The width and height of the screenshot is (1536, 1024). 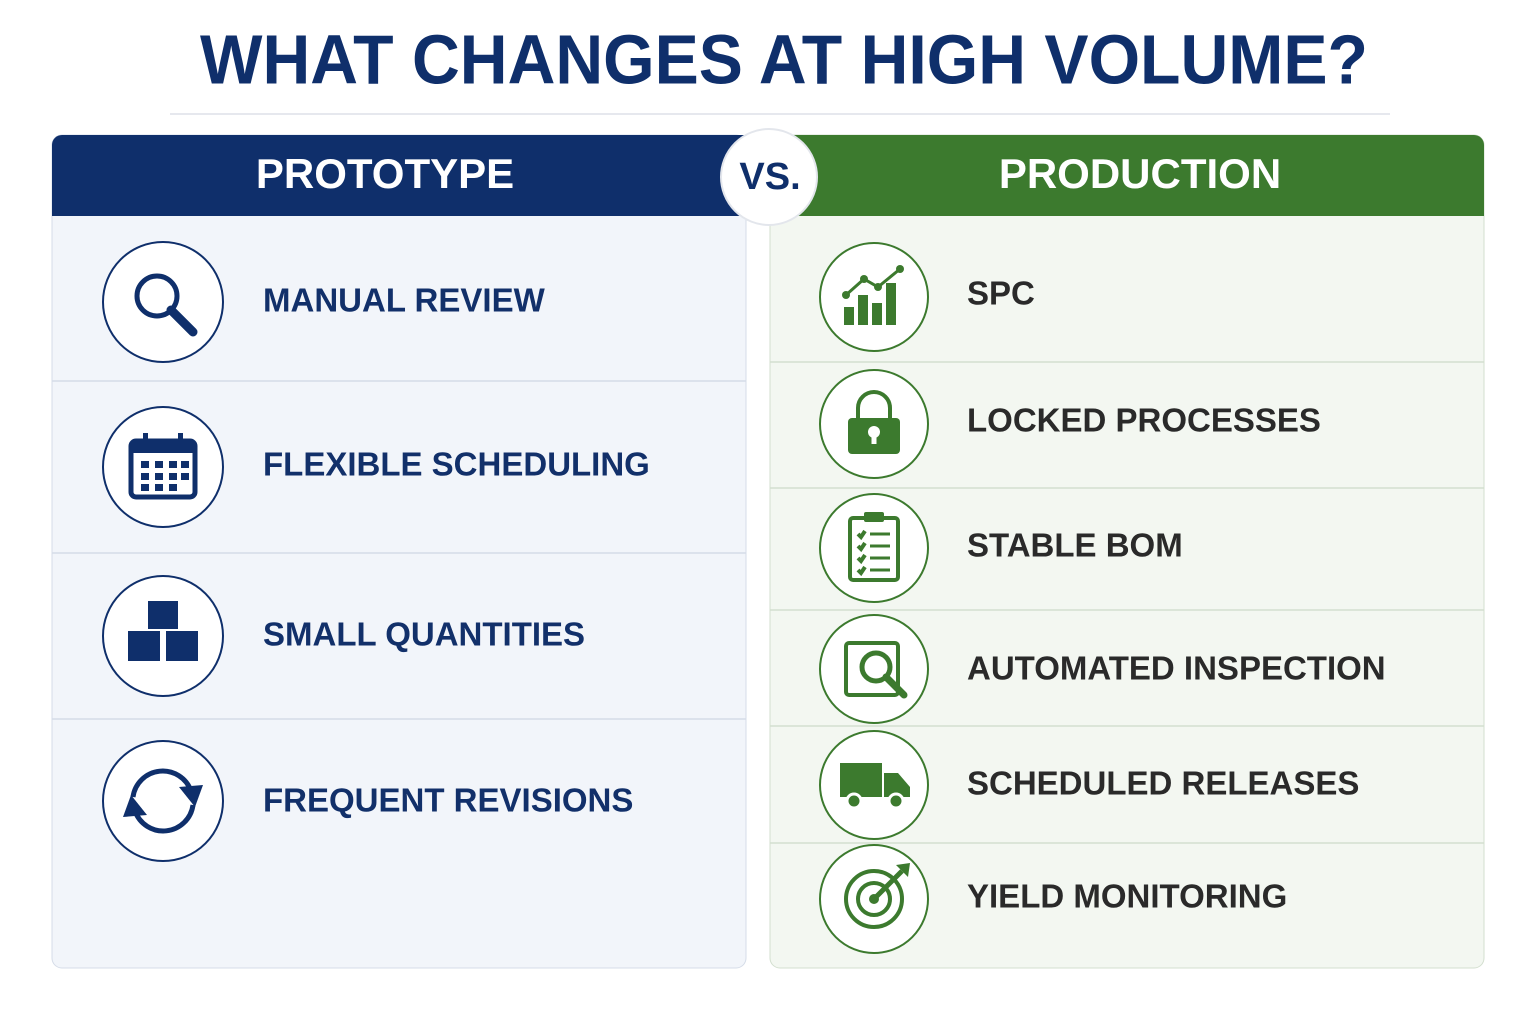 I want to click on prototype-header: PROTOTYPE, so click(x=385, y=173).